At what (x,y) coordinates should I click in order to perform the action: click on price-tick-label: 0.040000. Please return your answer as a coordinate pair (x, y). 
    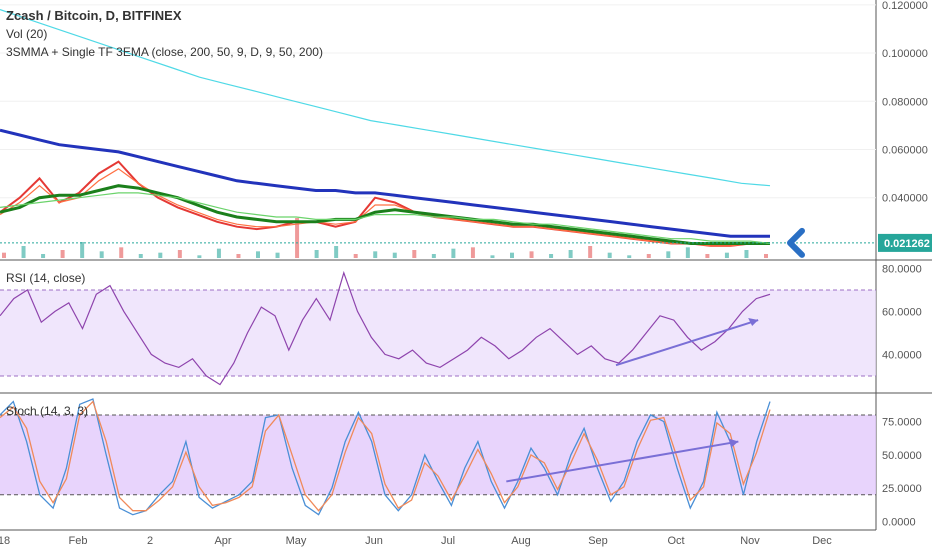
    Looking at the image, I should click on (905, 199).